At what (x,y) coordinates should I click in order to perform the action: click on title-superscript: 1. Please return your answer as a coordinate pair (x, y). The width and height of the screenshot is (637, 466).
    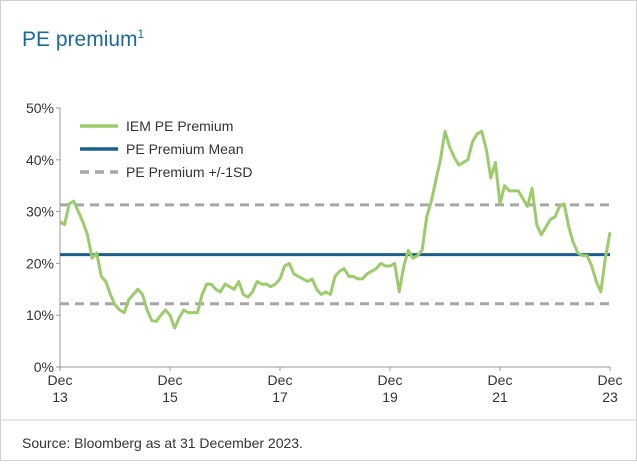
    Looking at the image, I should click on (141, 34).